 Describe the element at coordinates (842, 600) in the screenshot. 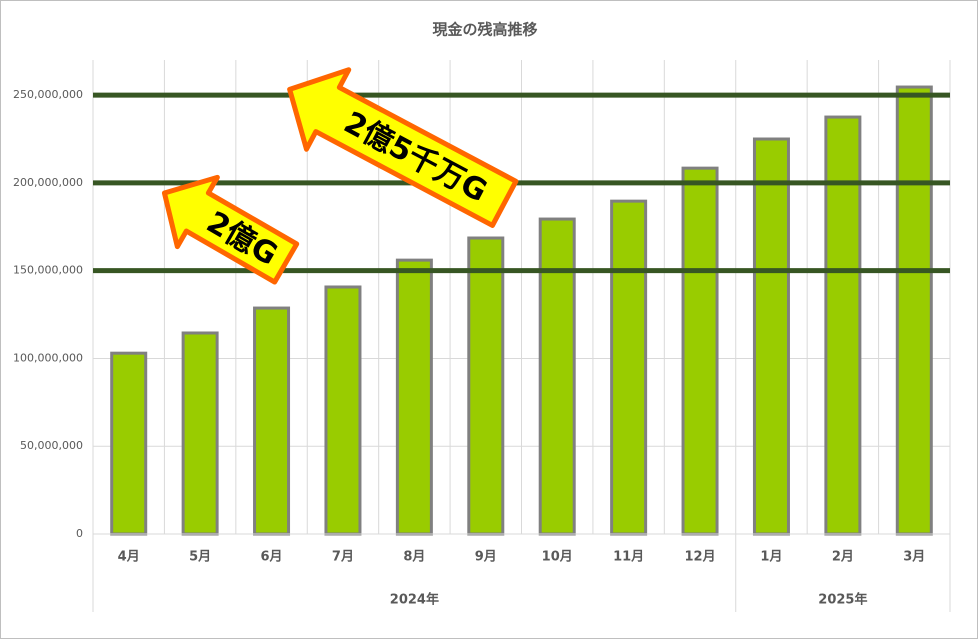

I see `group-label: 2025年` at that location.